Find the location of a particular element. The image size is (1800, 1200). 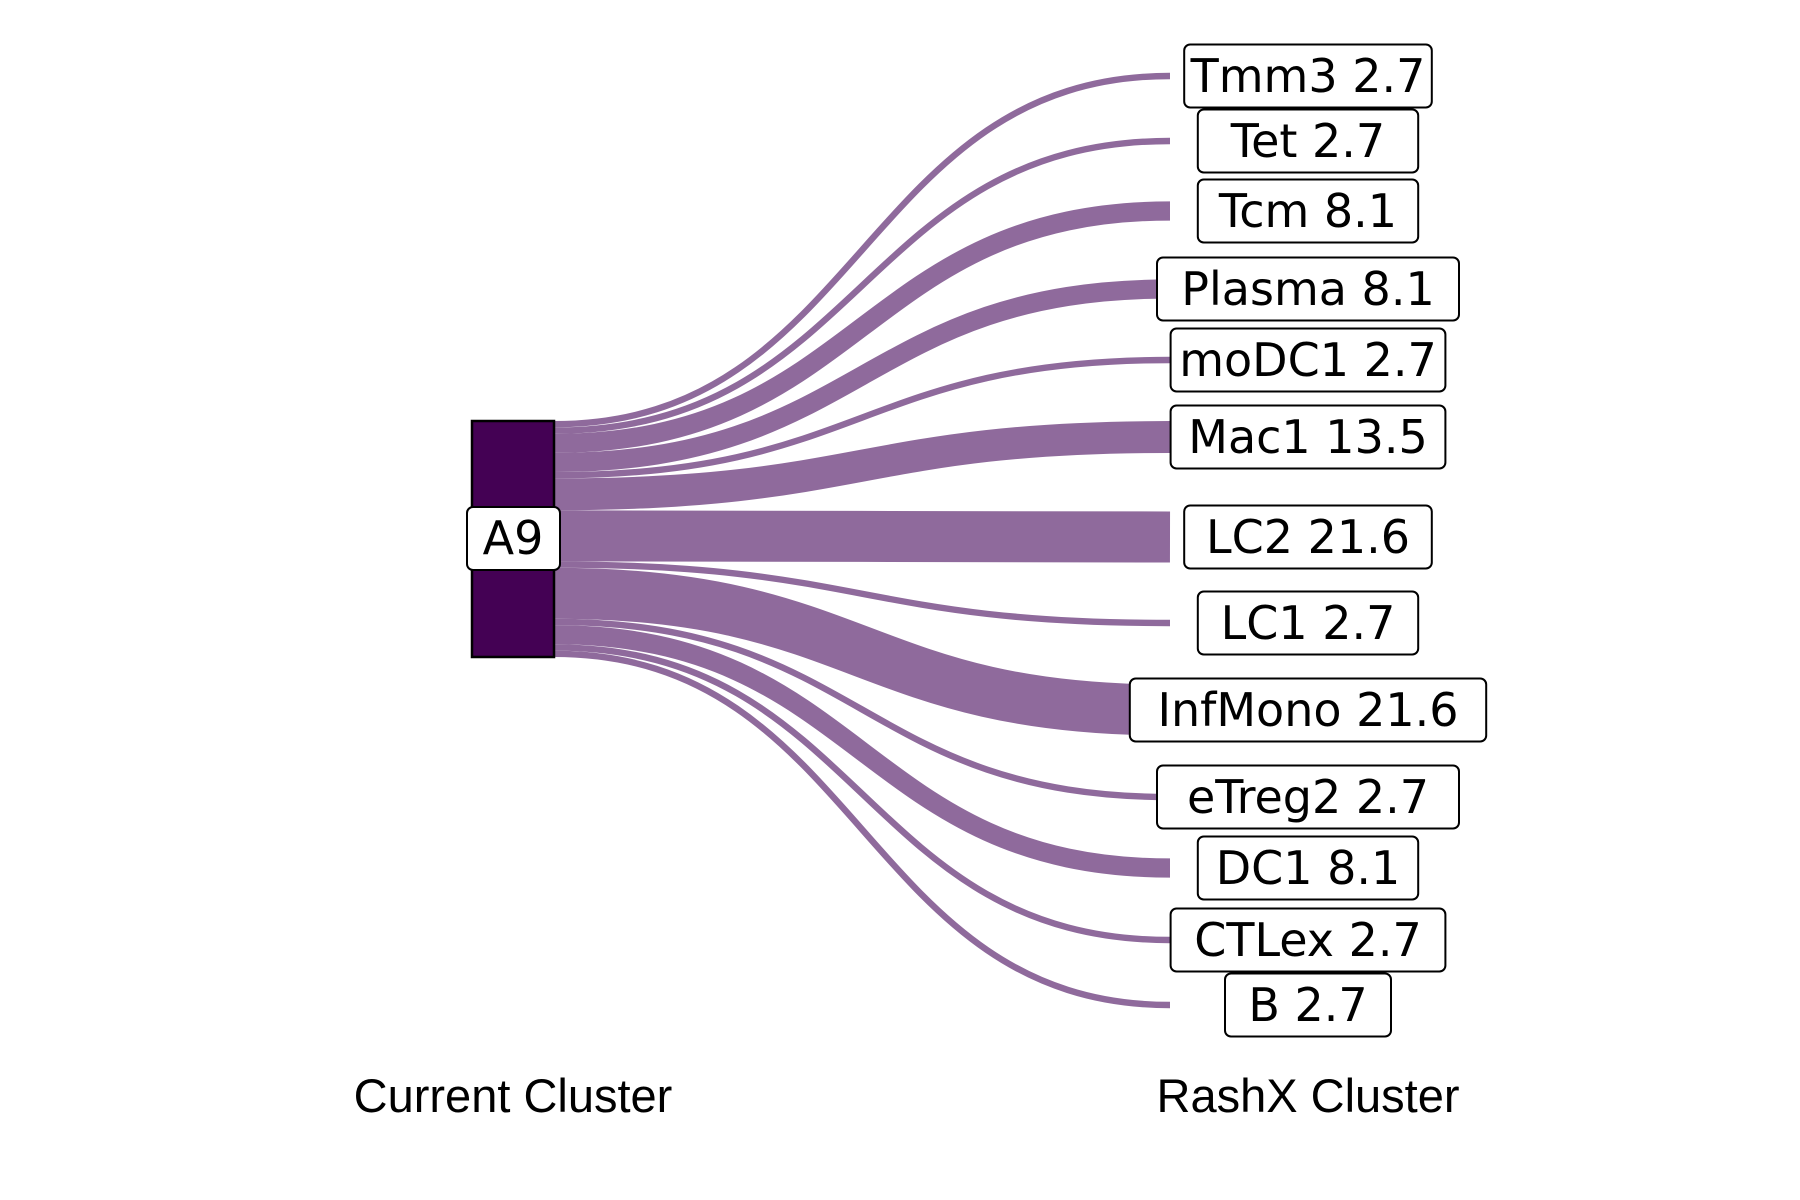

target-label-tcm: Tcm 8.1 is located at coordinates (1308, 211).